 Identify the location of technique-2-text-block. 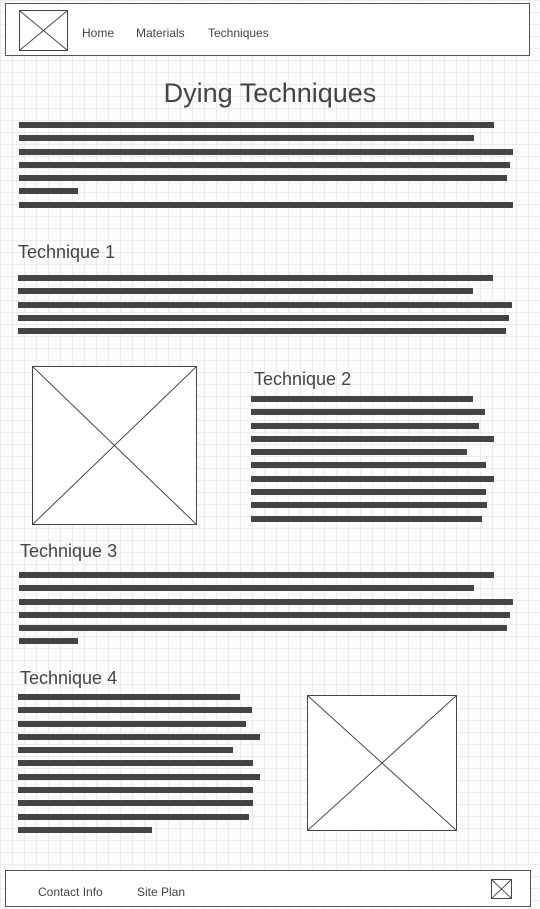
(372, 462).